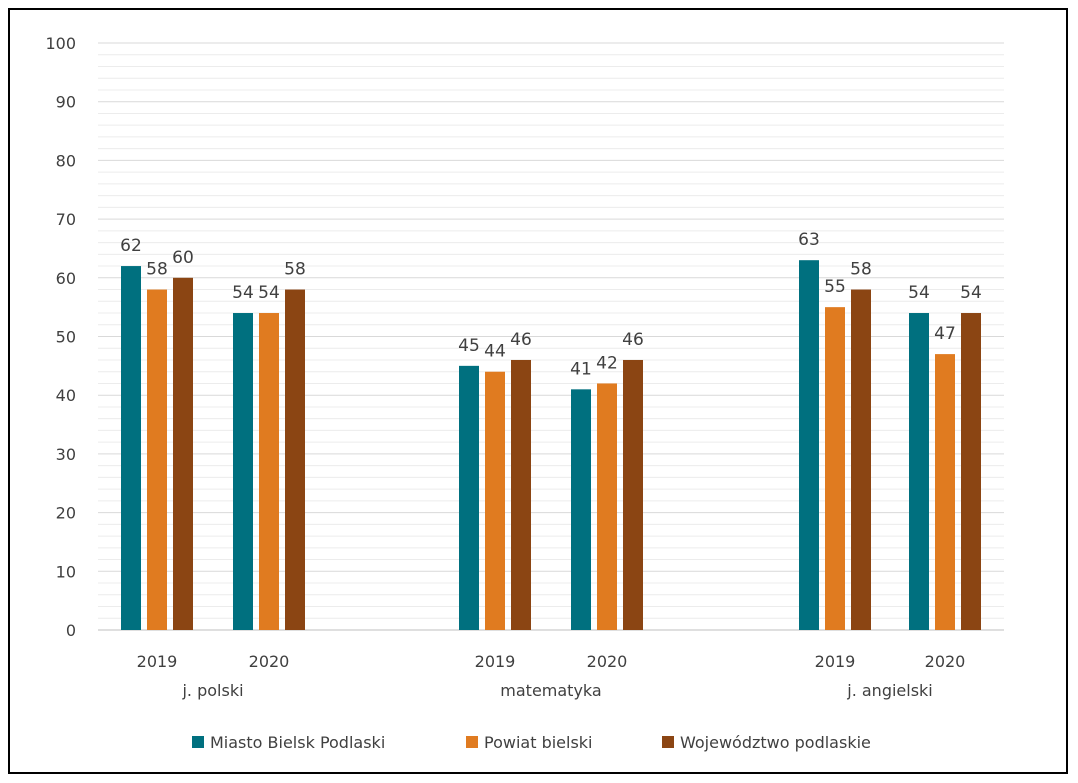 This screenshot has height=783, width=1078. Describe the element at coordinates (66, 513) in the screenshot. I see `y-tick-label: 20` at that location.